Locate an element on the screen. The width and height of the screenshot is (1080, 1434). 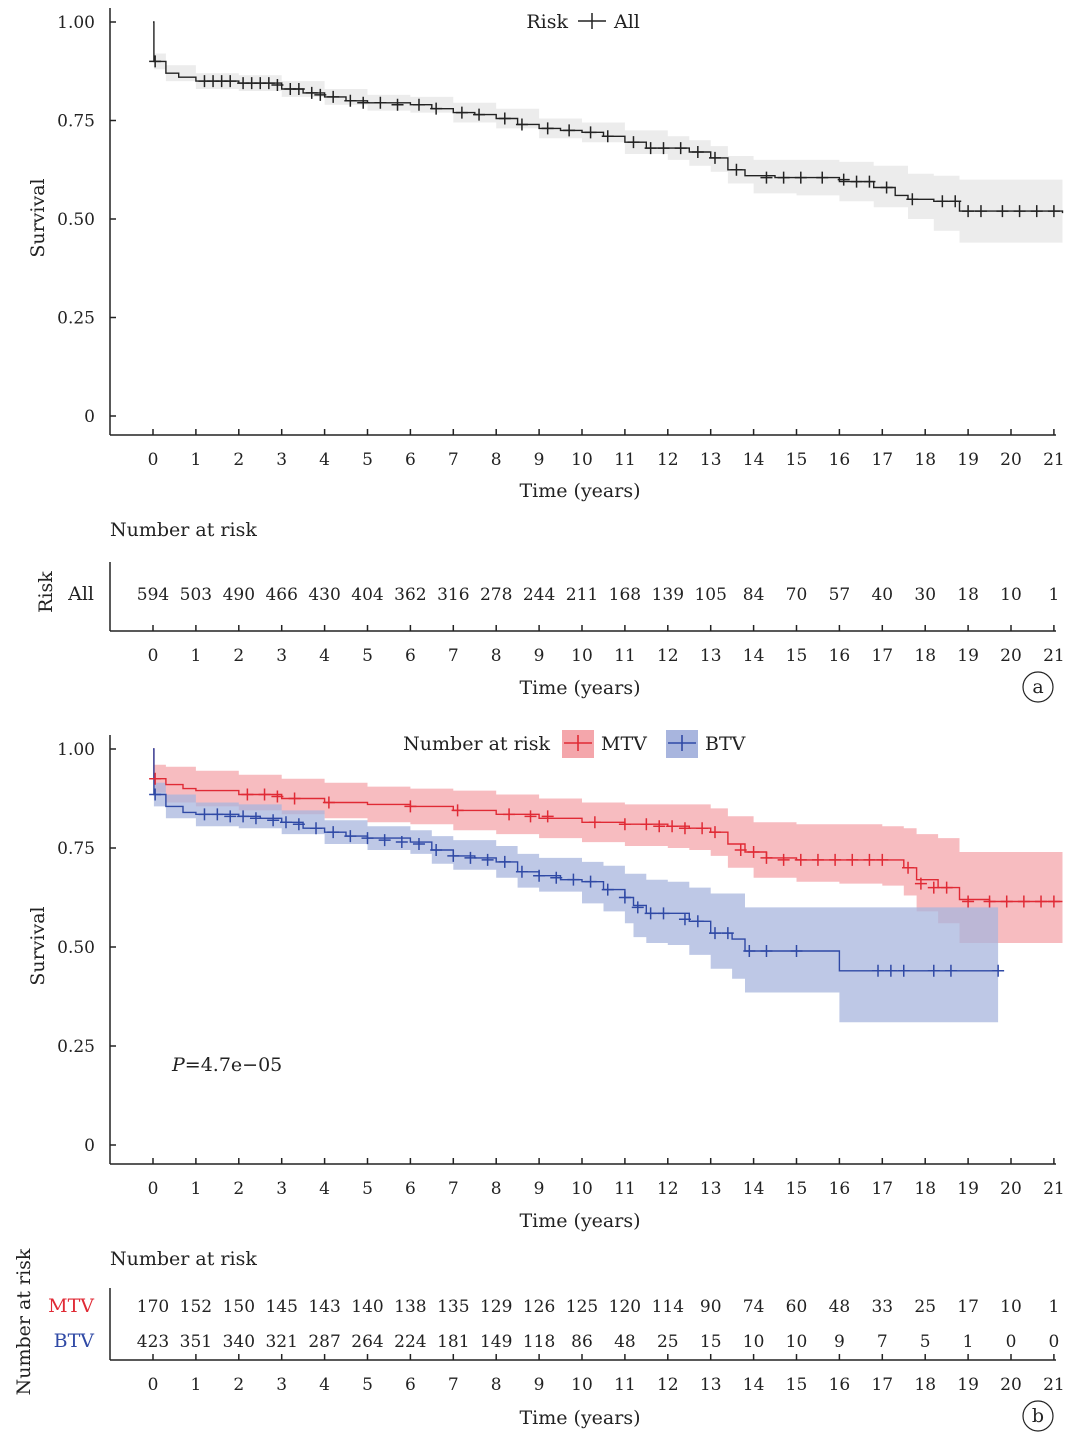
risk-value-btv: 118 is located at coordinates (539, 1342).